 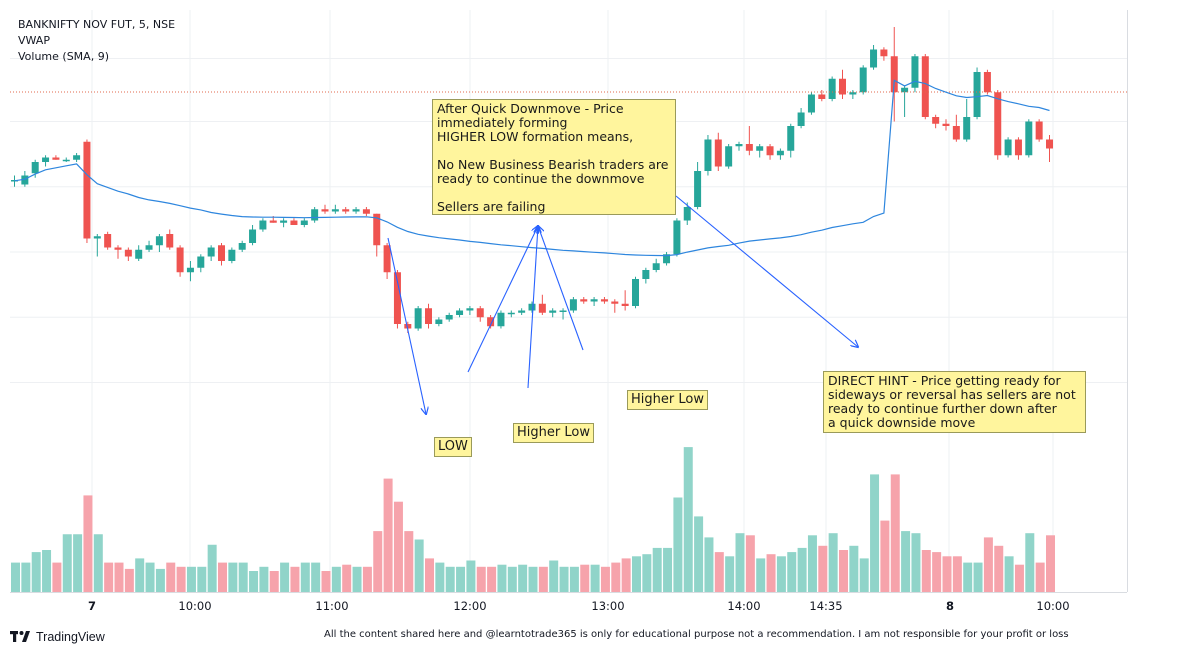 What do you see at coordinates (532, 307) in the screenshot?
I see `arrow-higher-low-to-peak` at bounding box center [532, 307].